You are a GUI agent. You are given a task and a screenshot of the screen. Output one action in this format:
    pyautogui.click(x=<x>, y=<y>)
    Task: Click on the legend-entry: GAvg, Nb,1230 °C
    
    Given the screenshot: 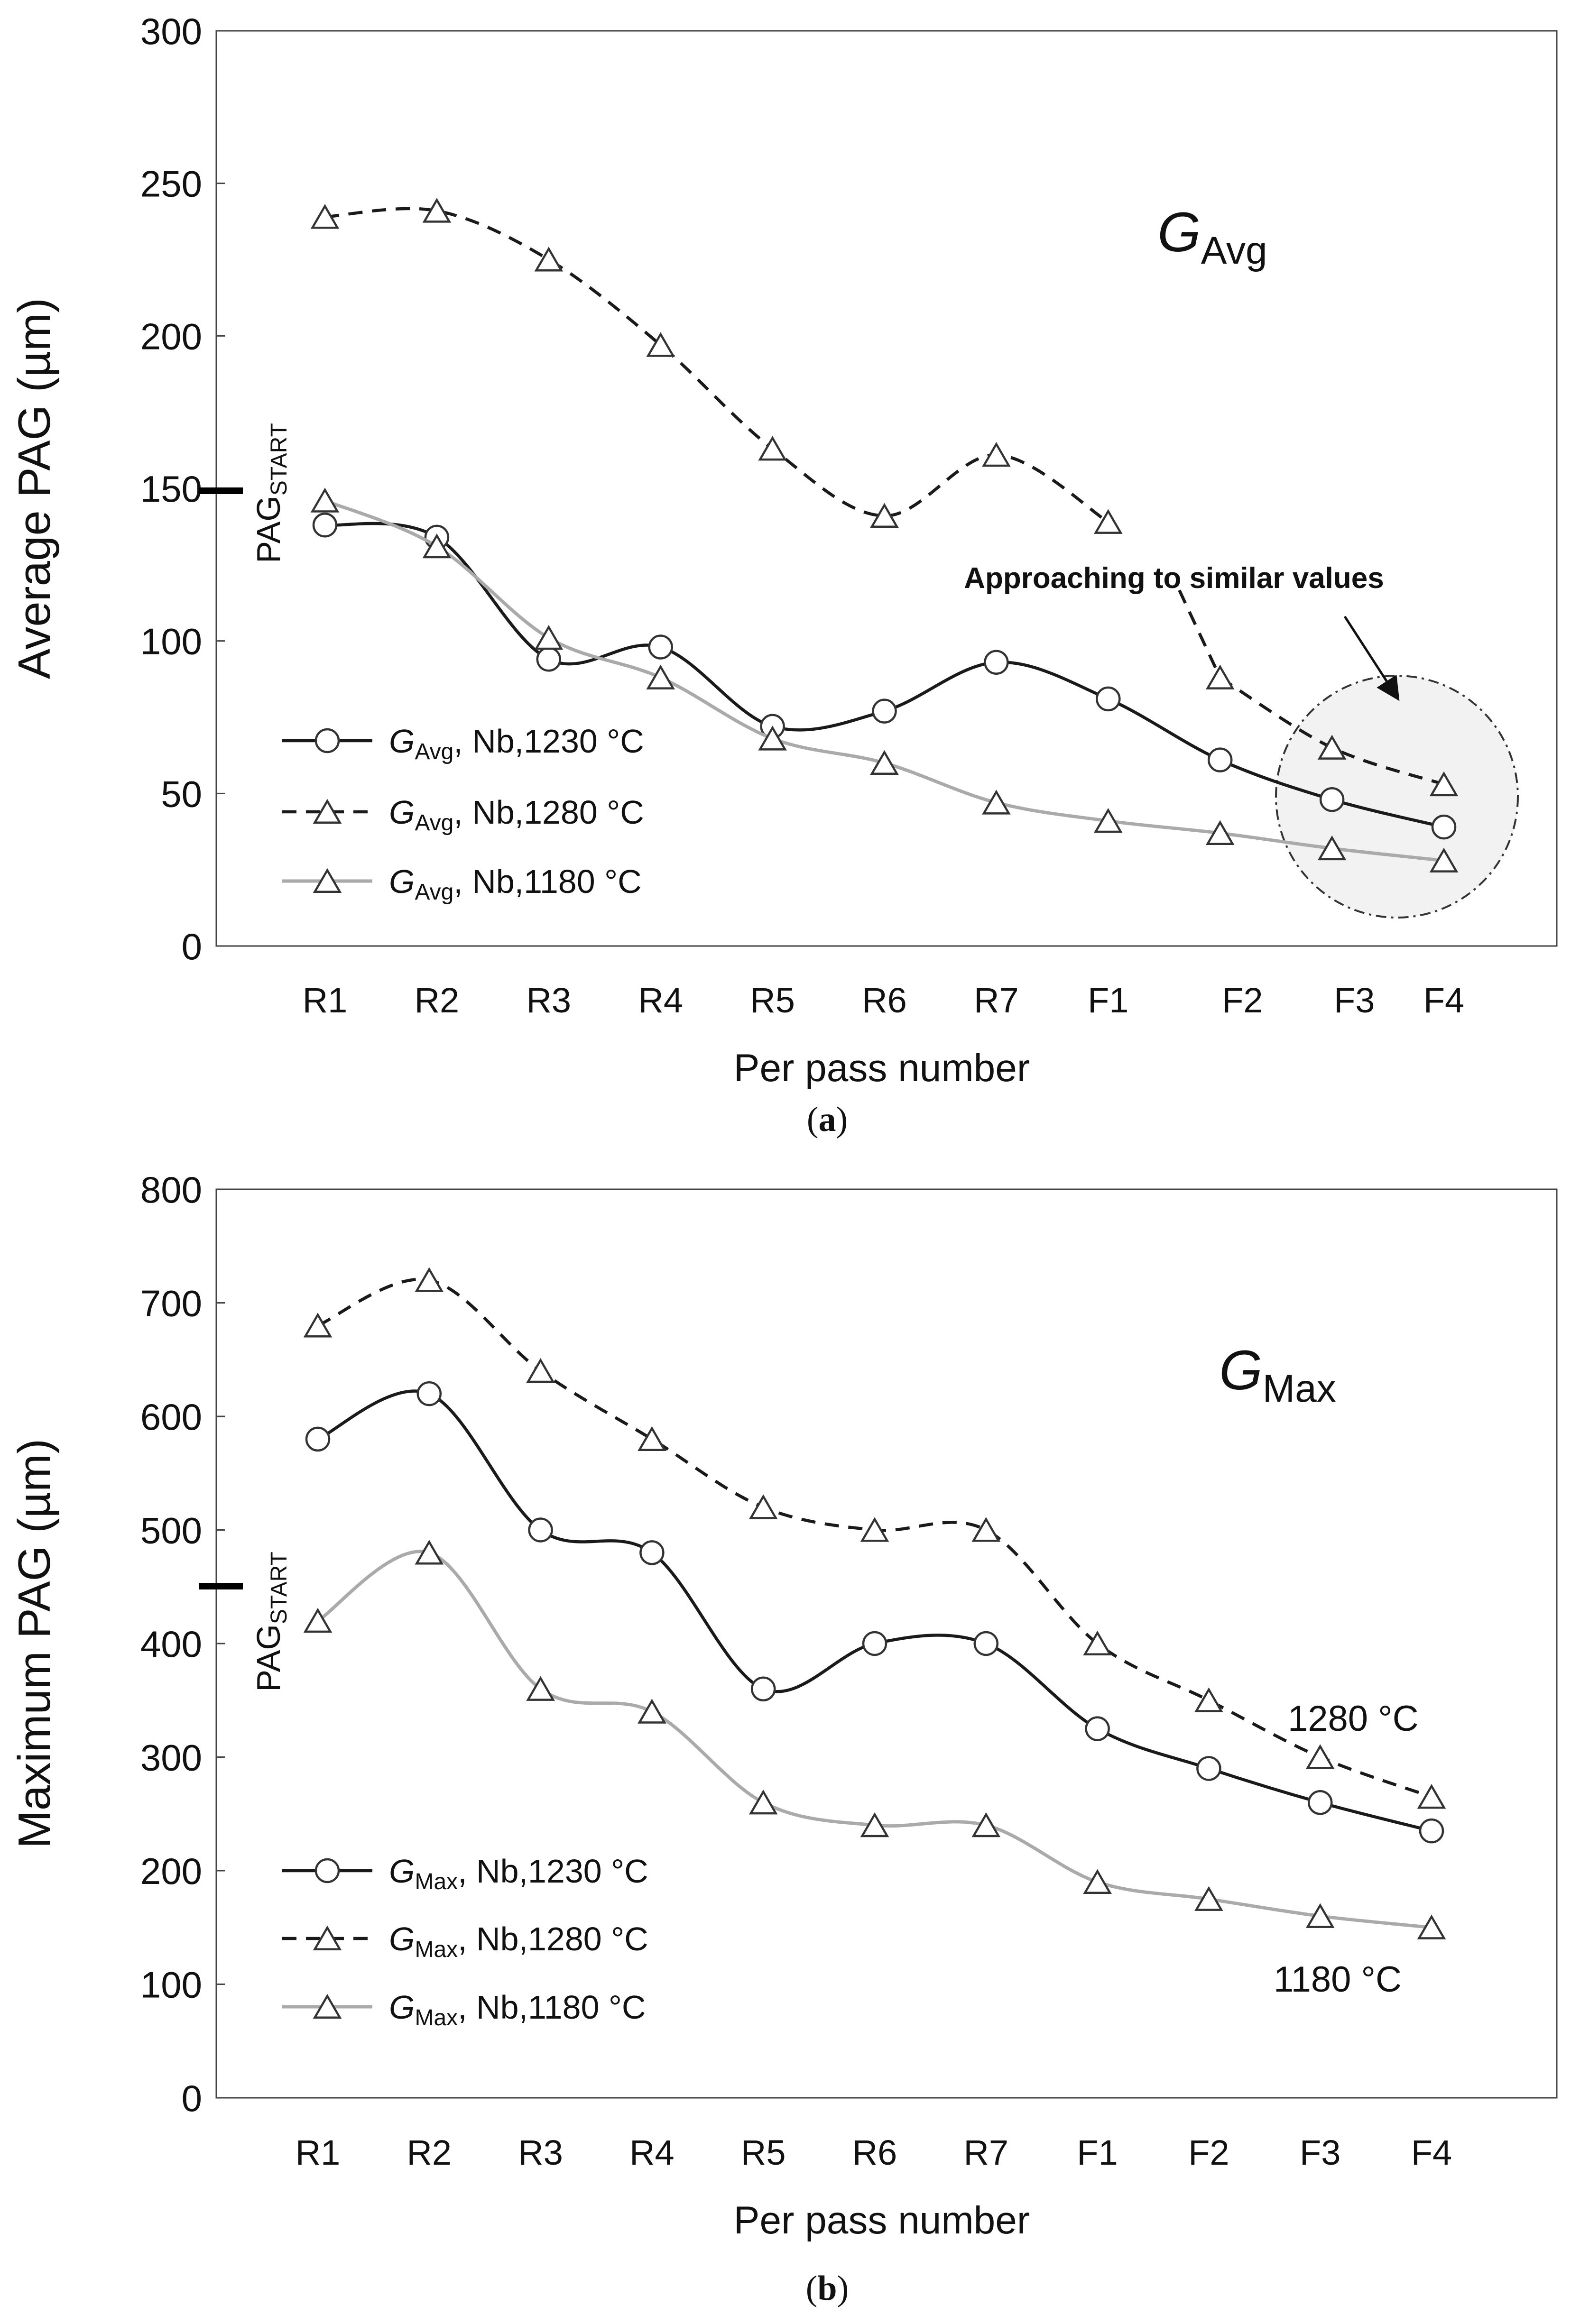 What is the action you would take?
    pyautogui.click(x=463, y=743)
    